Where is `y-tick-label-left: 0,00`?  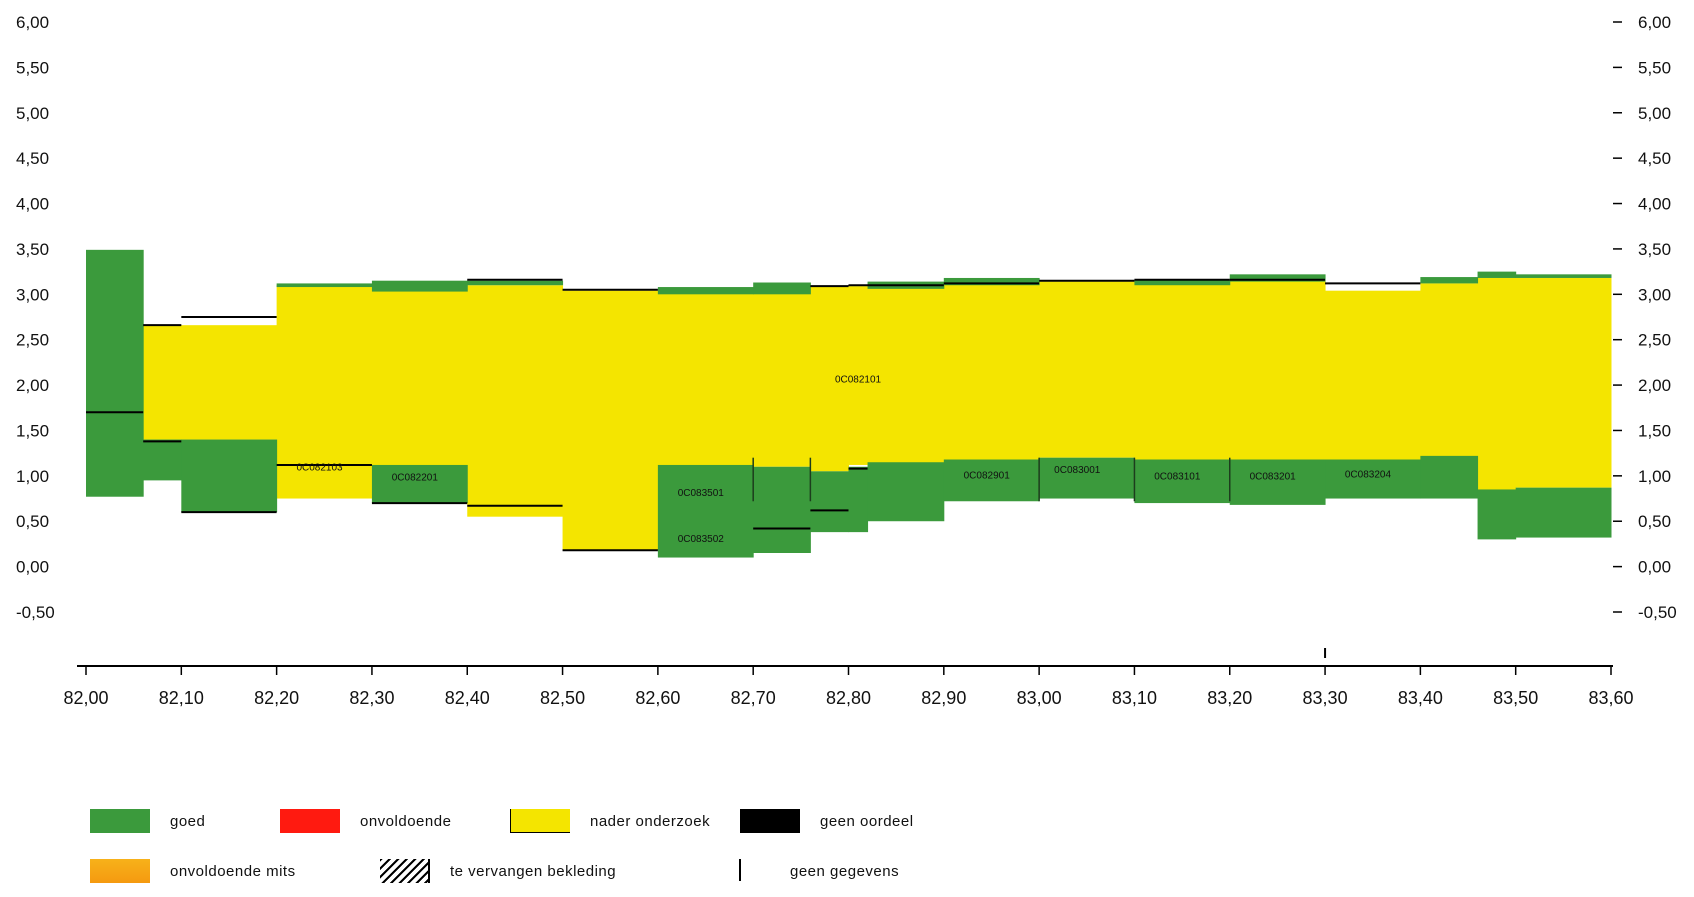
y-tick-label-left: 0,00 is located at coordinates (32, 567).